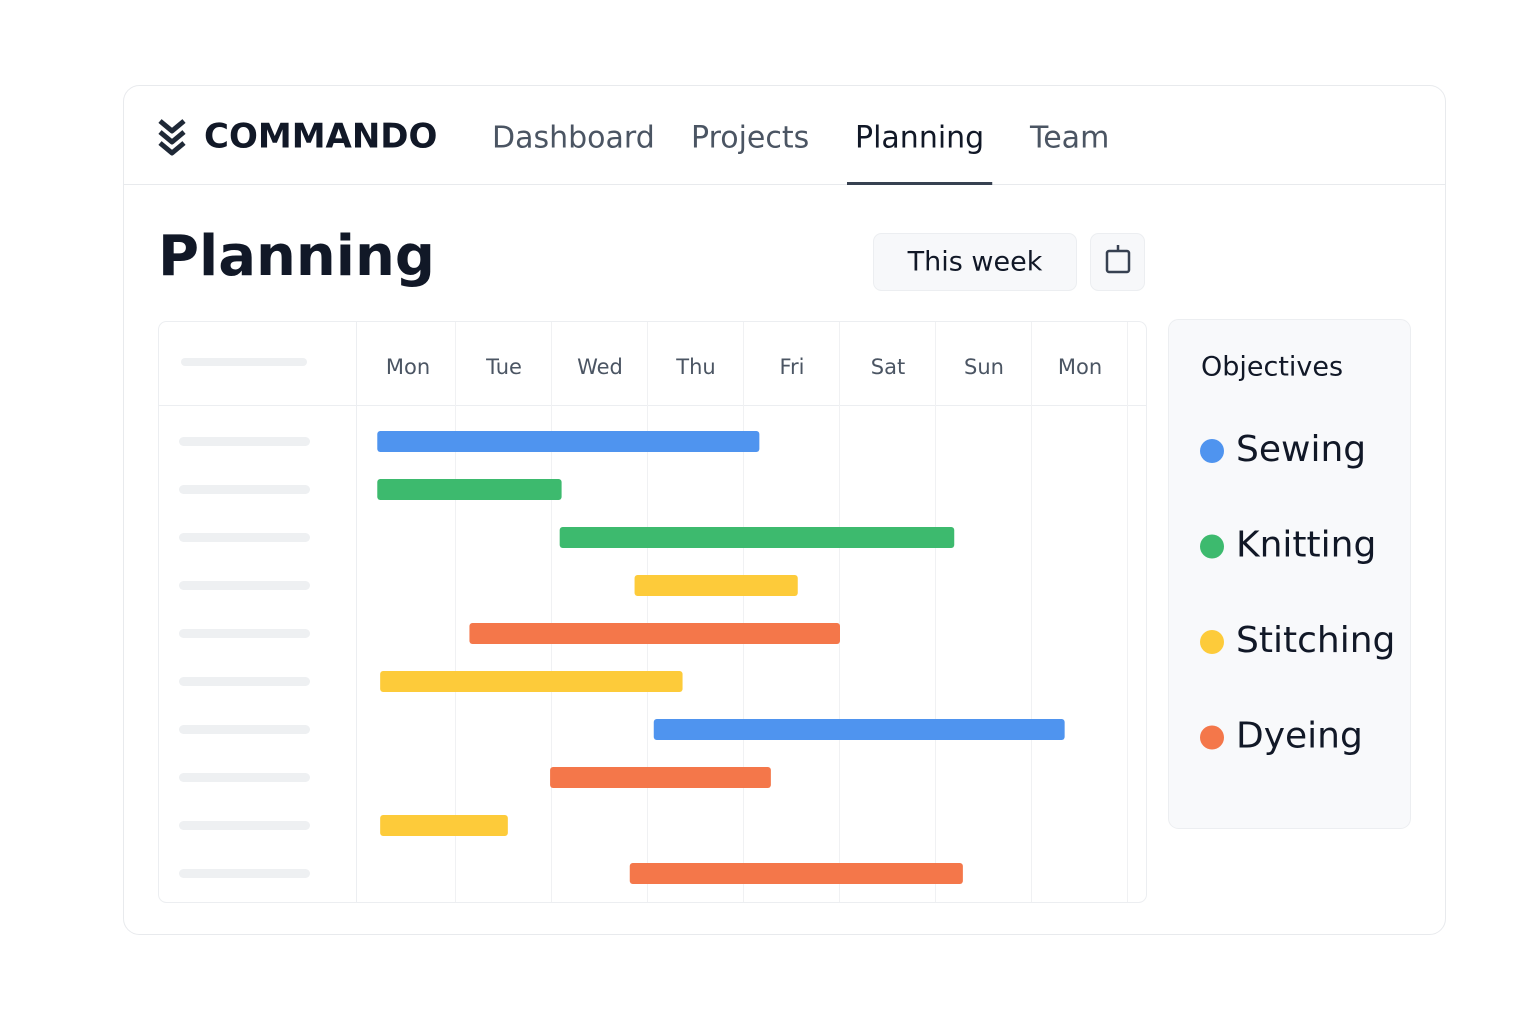 This screenshot has height=1024, width=1536. What do you see at coordinates (296, 256) in the screenshot?
I see `page-title: Planning` at bounding box center [296, 256].